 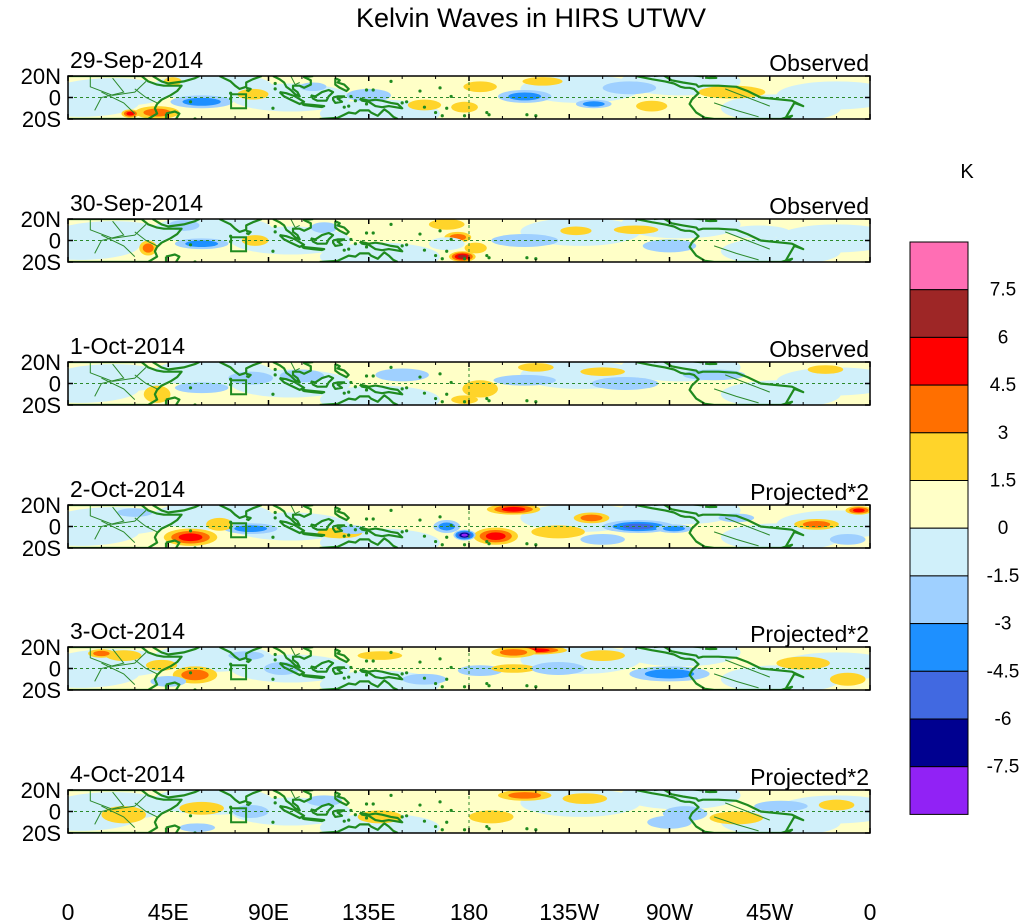 What do you see at coordinates (1003, 767) in the screenshot?
I see `colorbar-label: -7.5` at bounding box center [1003, 767].